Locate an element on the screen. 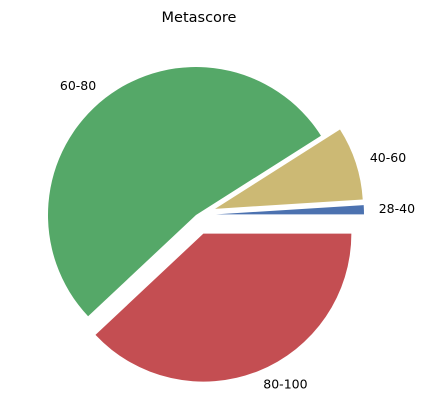 The image size is (425, 413). pie-label-60-80: 60-80 is located at coordinates (78, 85).